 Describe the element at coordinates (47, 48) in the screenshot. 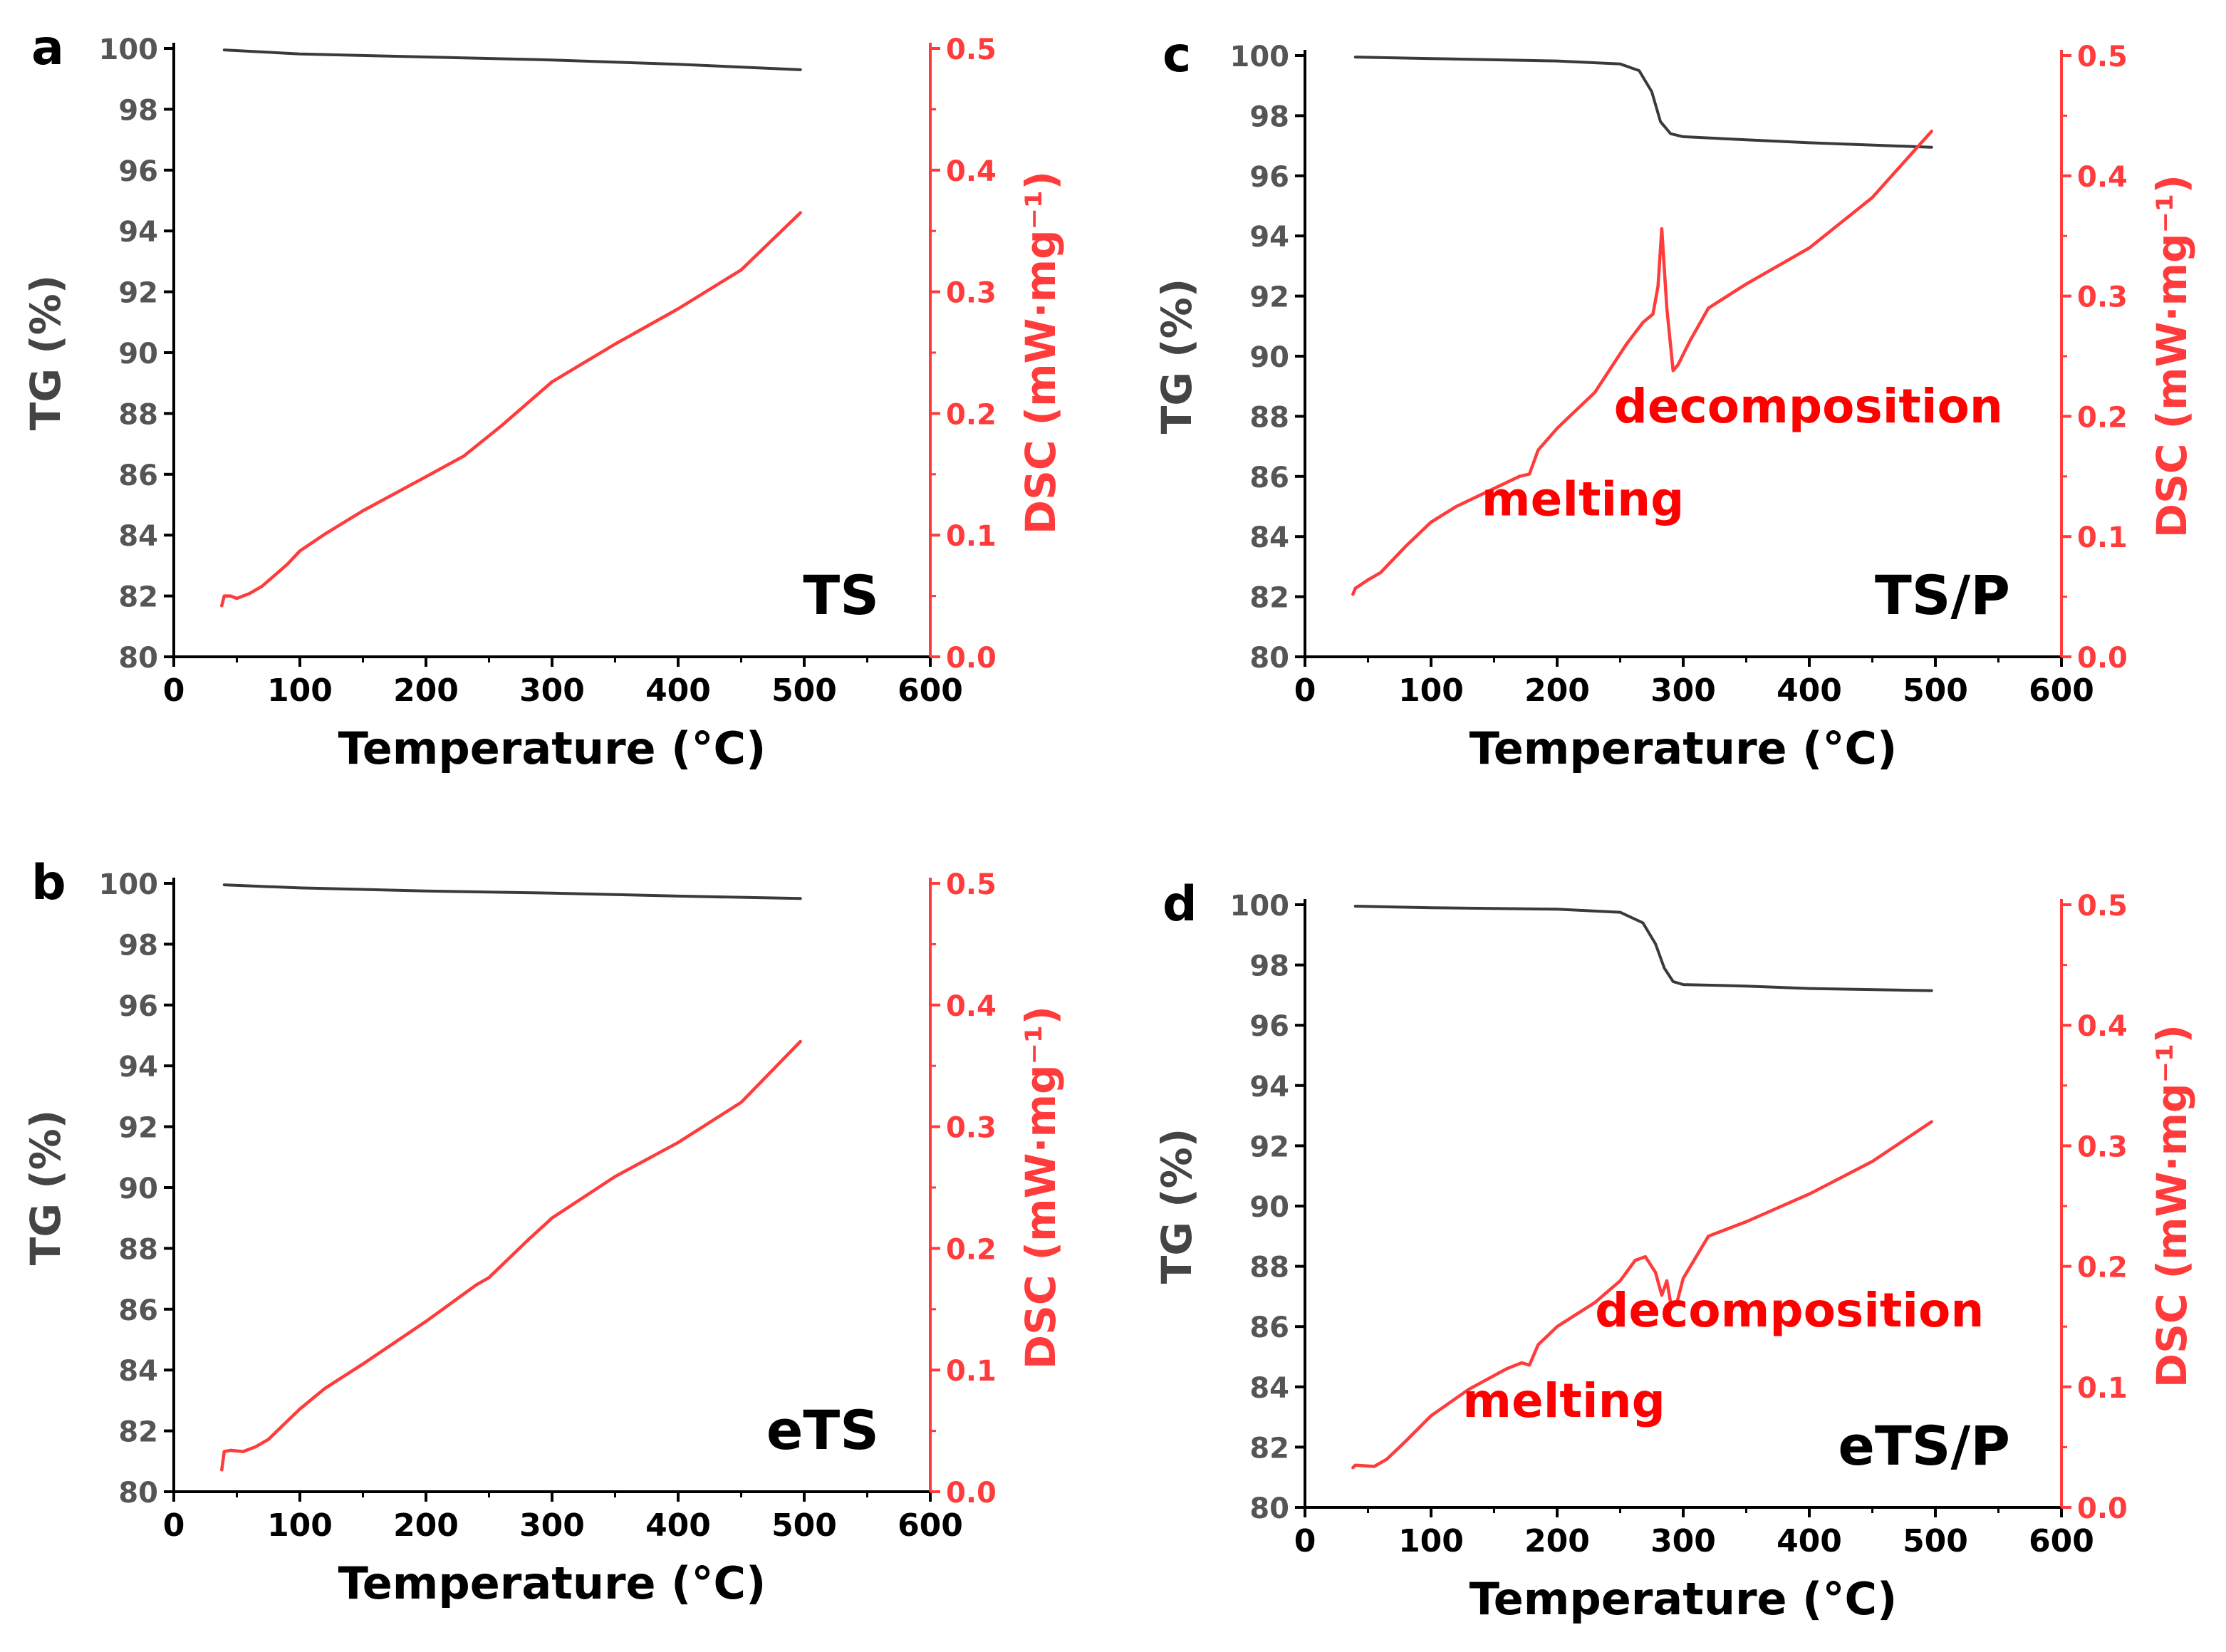

I see `panel-letter: a` at that location.